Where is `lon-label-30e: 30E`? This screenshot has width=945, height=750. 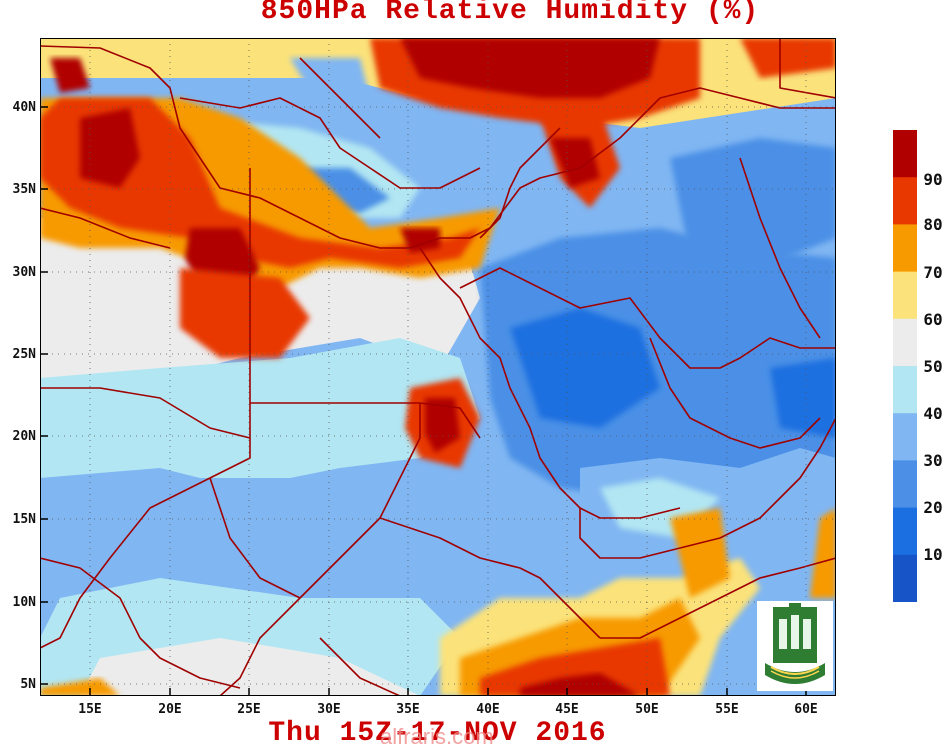 lon-label-30e: 30E is located at coordinates (329, 709).